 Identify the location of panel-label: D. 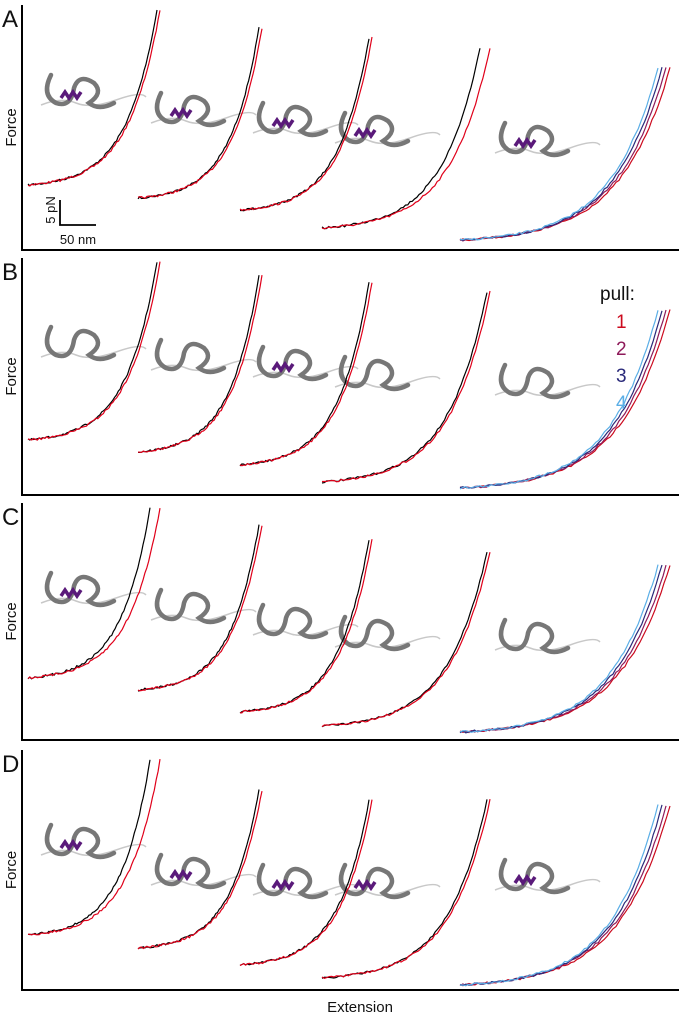
(10, 764).